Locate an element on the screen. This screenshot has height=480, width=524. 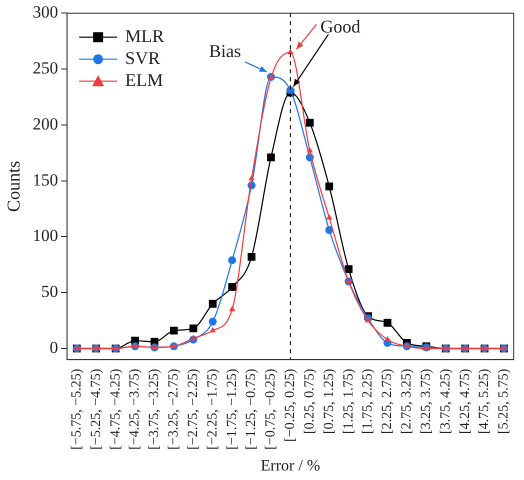
x-tick-label: [−2.75, −2.25) is located at coordinates (193, 409).